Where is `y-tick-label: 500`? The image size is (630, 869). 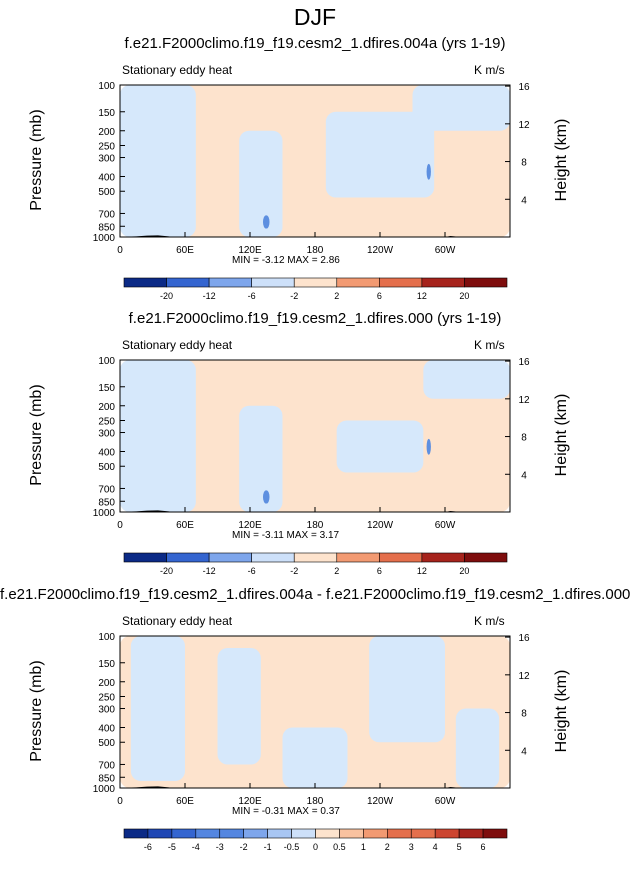
y-tick-label: 500 is located at coordinates (106, 192).